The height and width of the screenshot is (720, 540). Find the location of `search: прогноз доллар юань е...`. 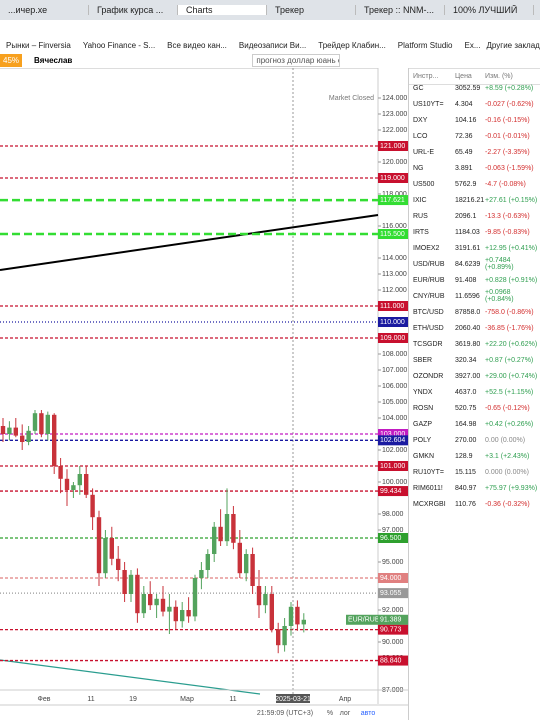

search: прогноз доллар юань е... is located at coordinates (296, 60).